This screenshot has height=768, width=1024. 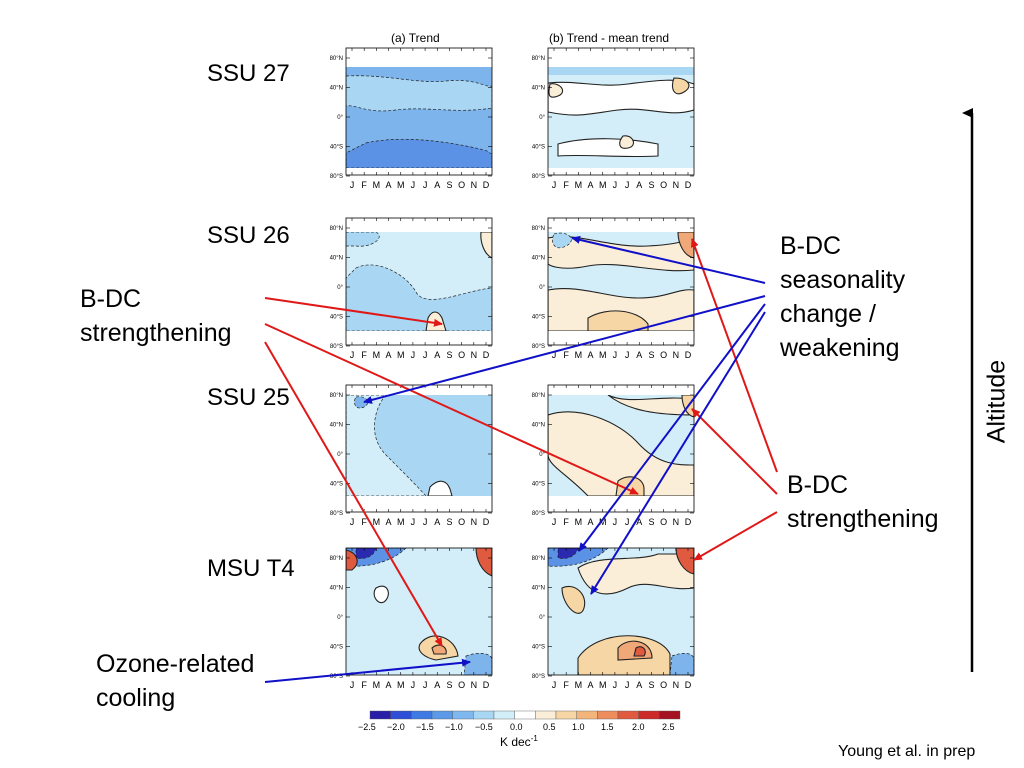 I want to click on row-label-ssu26: SSU 26, so click(x=248, y=235).